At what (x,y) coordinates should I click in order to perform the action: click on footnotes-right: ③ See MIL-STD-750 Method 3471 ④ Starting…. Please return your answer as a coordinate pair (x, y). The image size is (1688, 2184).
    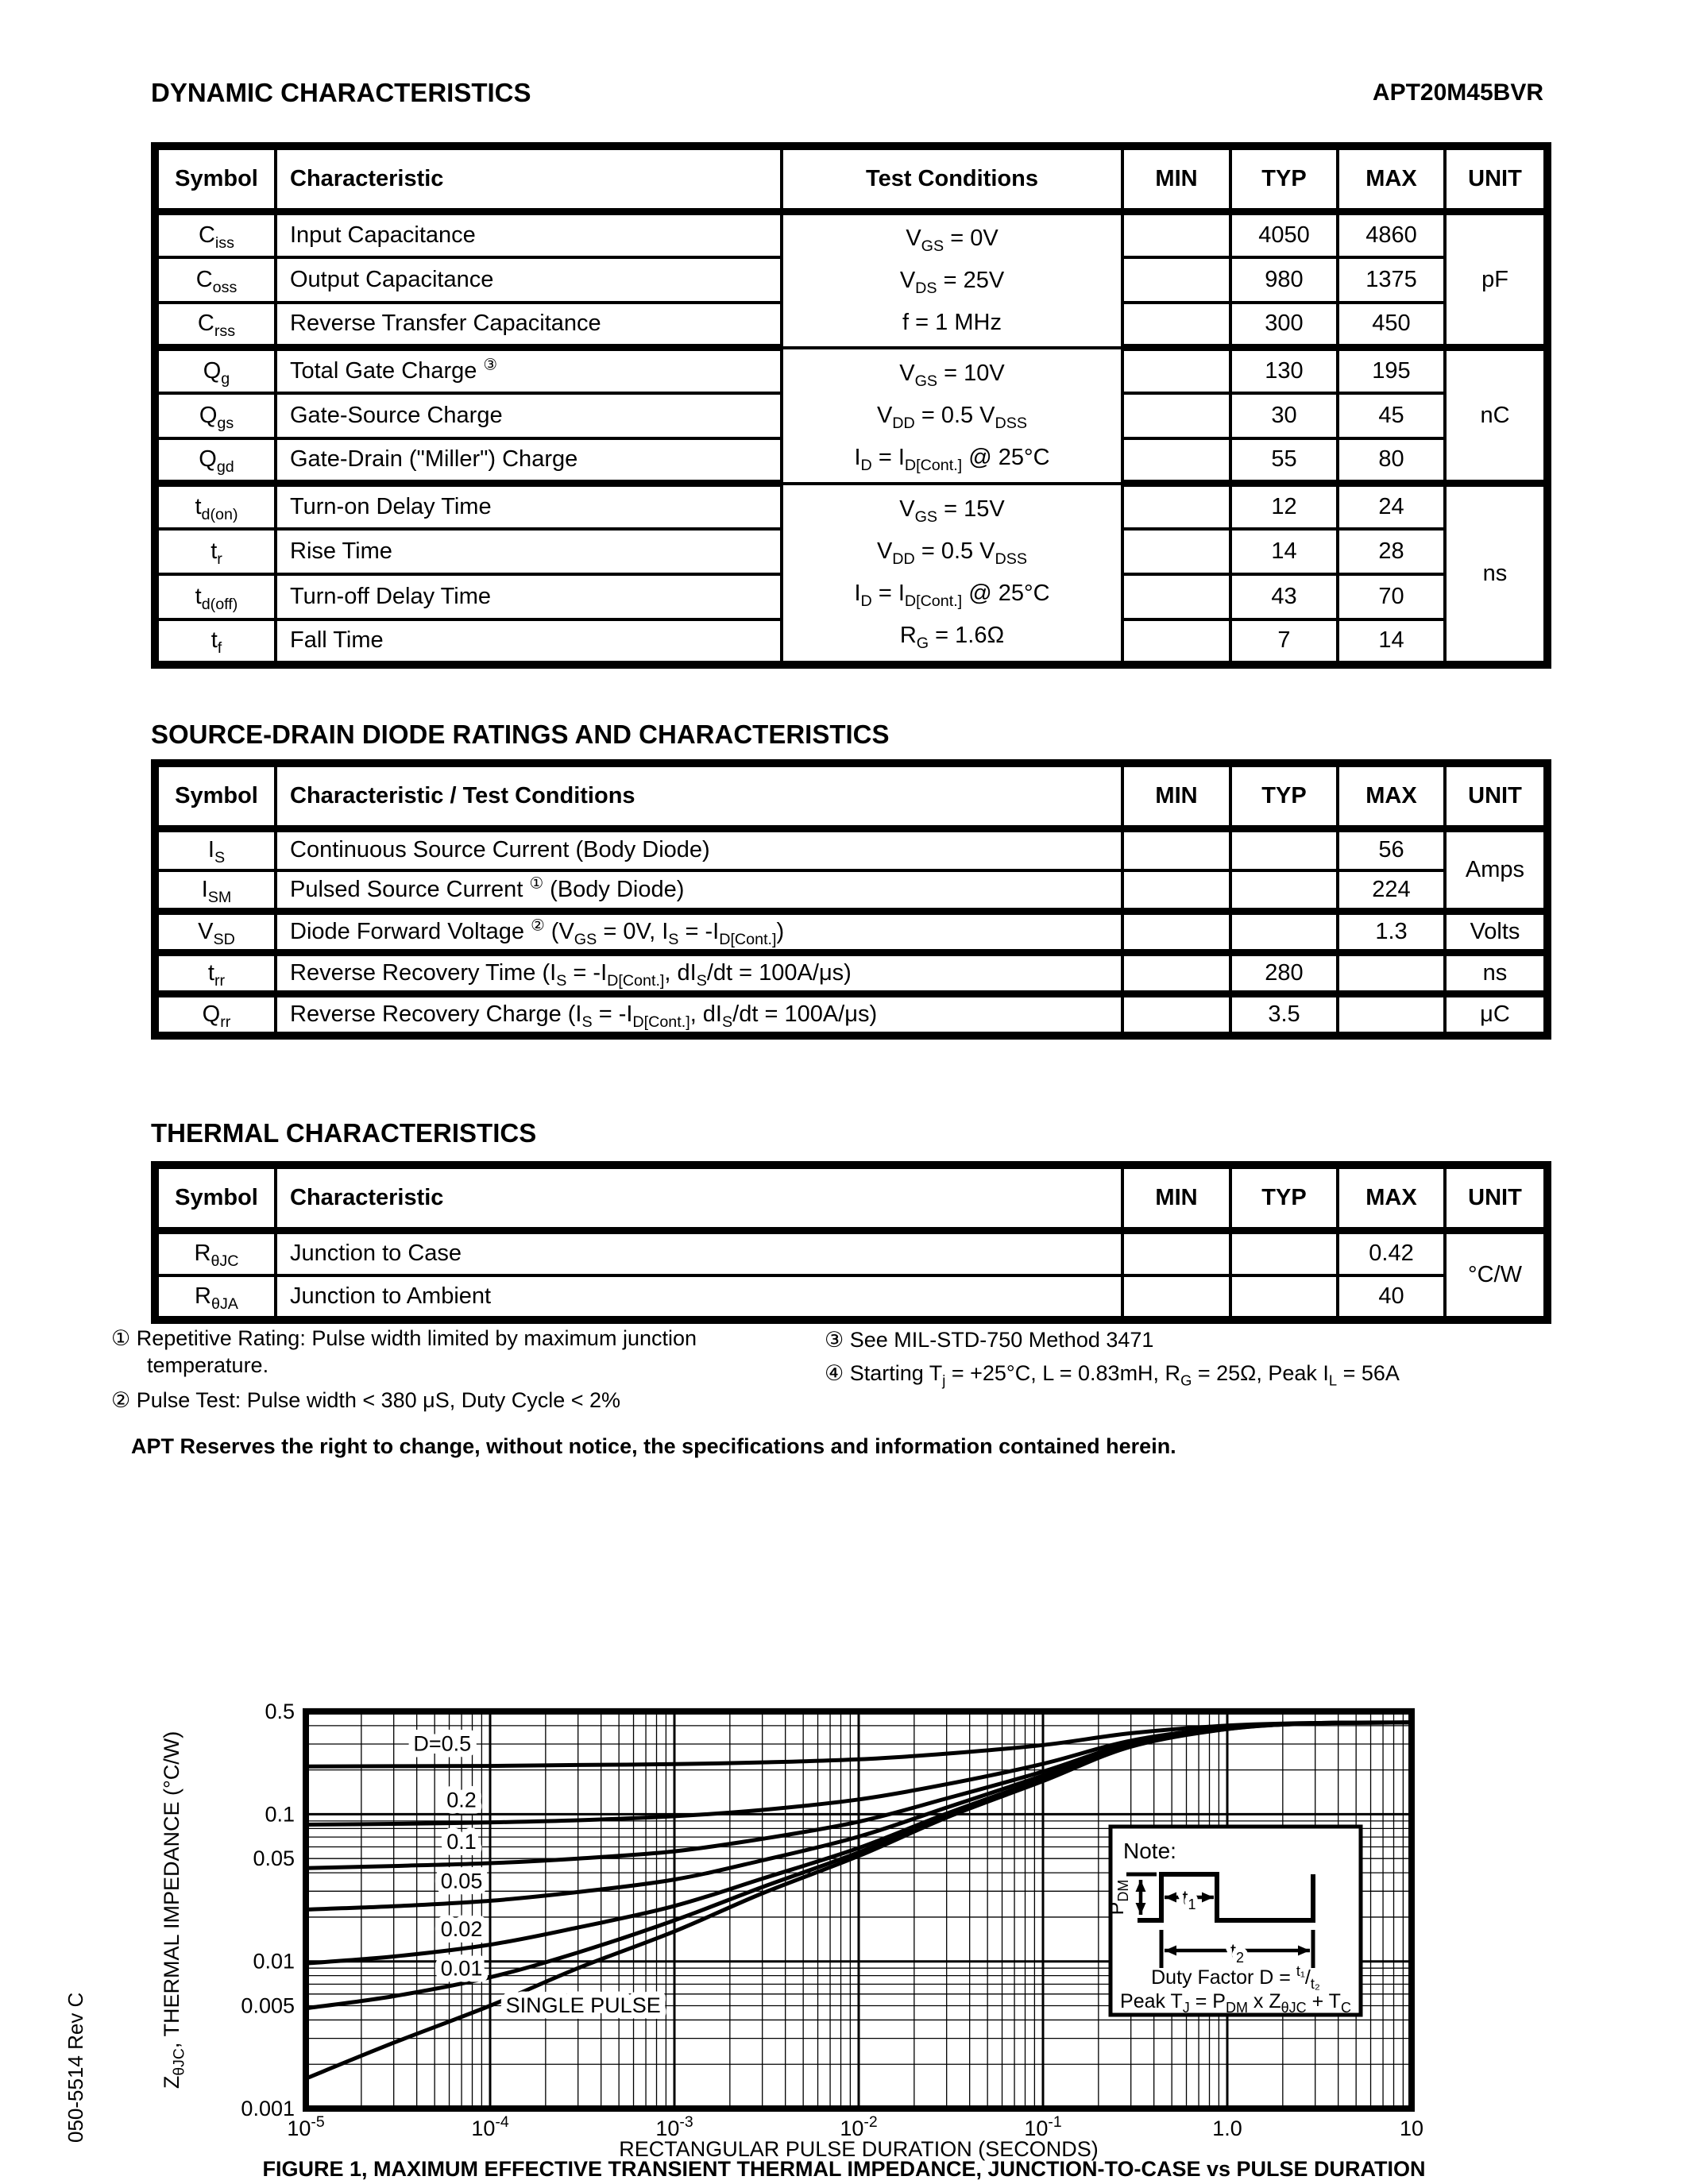
    Looking at the image, I should click on (1214, 1359).